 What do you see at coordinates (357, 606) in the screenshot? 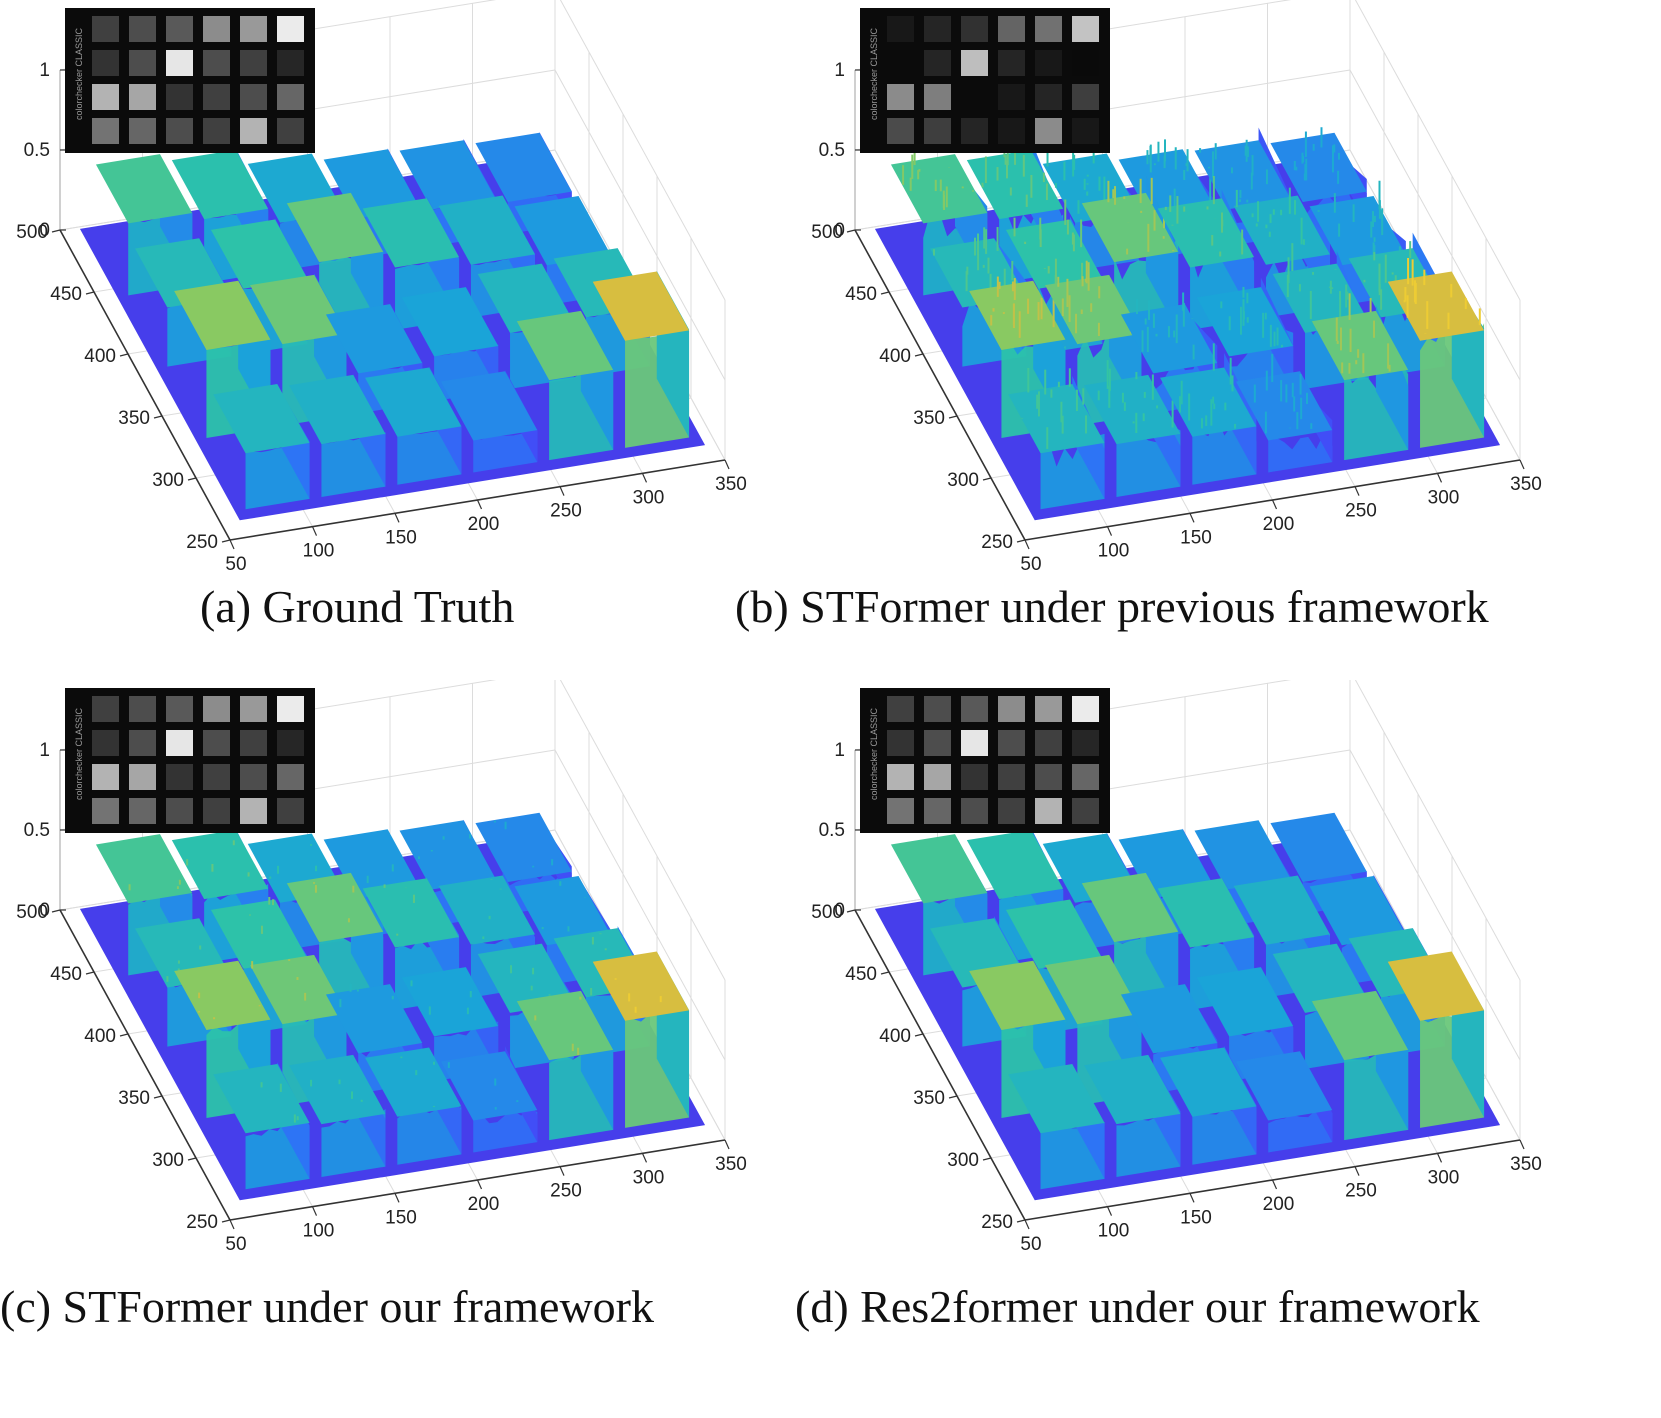
I see `caption-a: (a) Ground Truth` at bounding box center [357, 606].